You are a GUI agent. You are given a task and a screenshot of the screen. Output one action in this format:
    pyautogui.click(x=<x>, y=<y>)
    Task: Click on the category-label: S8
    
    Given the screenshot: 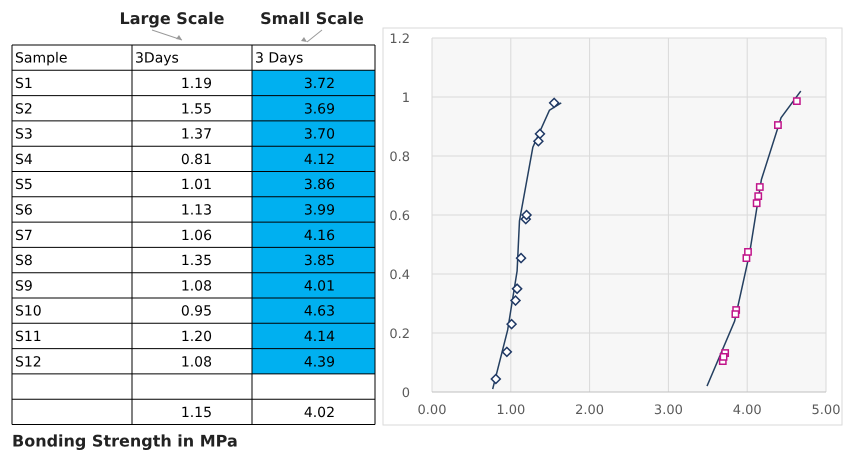 What is the action you would take?
    pyautogui.click(x=24, y=261)
    